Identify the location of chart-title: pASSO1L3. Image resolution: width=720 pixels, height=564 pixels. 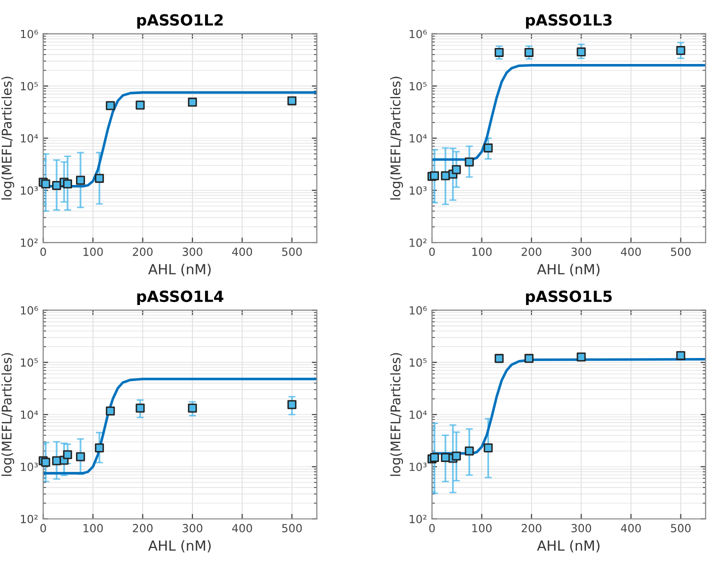
(569, 21).